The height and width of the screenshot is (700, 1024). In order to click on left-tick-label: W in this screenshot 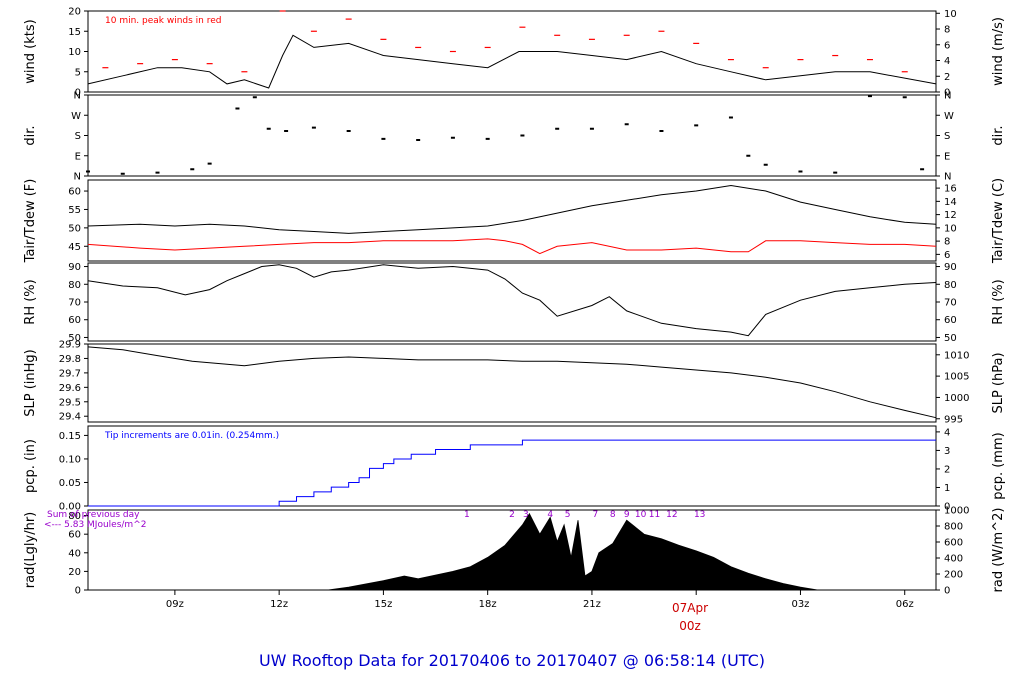, I will do `click(76, 116)`.